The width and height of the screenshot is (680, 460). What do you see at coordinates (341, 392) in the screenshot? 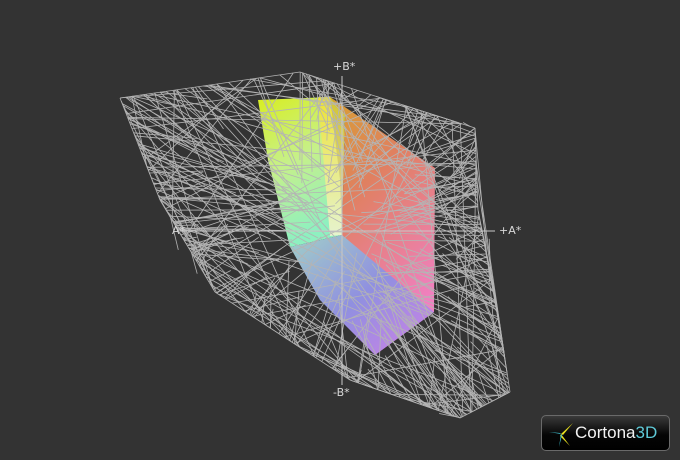
I see `axis-label-minus-b: -B*` at bounding box center [341, 392].